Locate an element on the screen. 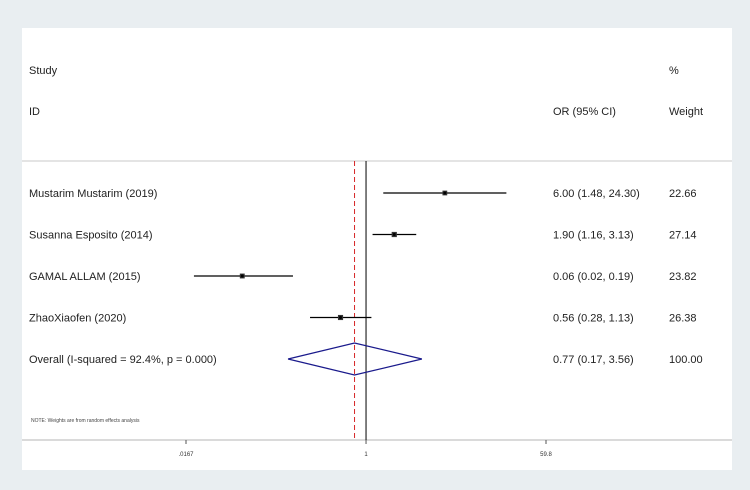  weight-value: 27.14 is located at coordinates (683, 236).